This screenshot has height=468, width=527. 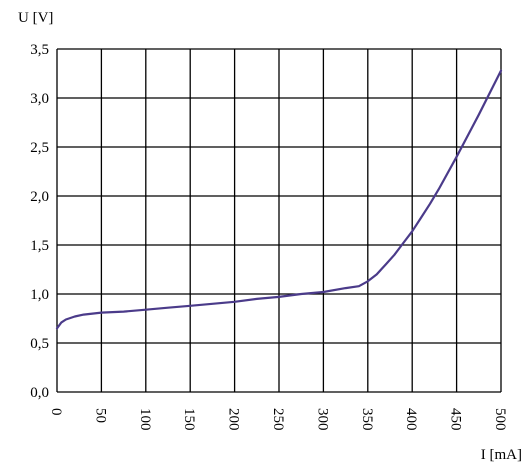 I want to click on y-tick-label: 2,0, so click(x=39, y=197).